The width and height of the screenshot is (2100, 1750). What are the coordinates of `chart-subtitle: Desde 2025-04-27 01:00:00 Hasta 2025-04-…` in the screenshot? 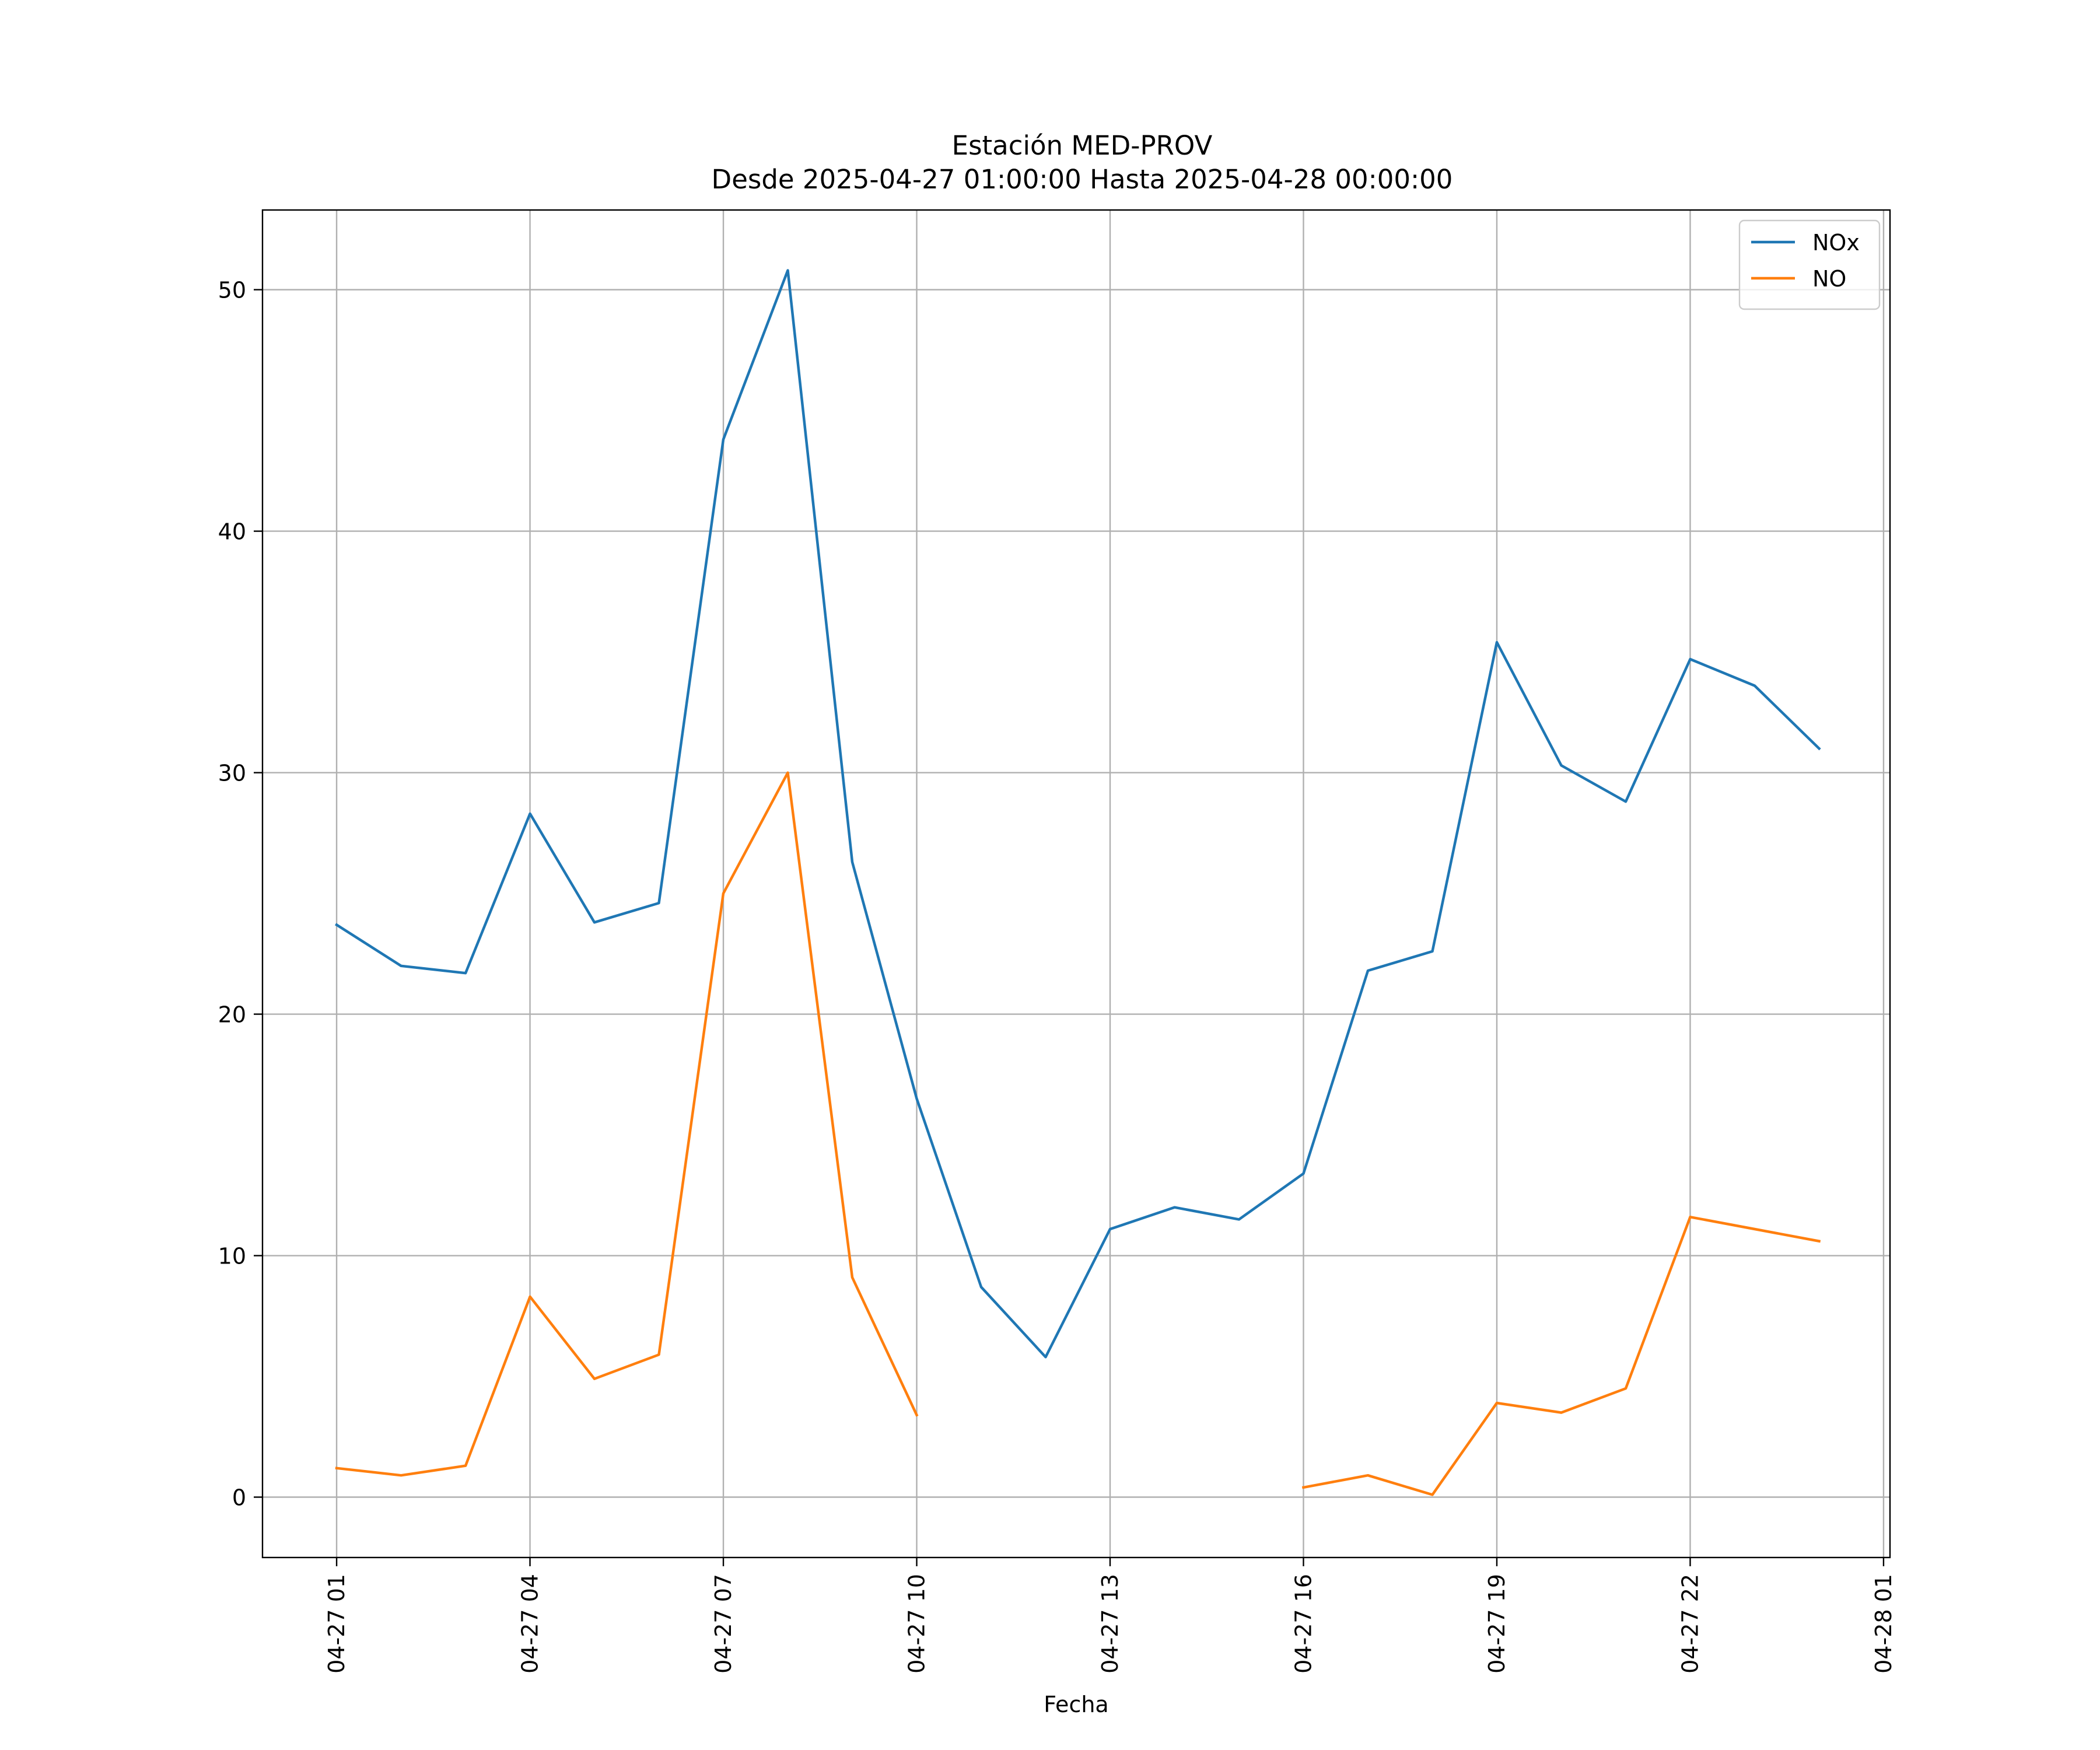 It's located at (1082, 180).